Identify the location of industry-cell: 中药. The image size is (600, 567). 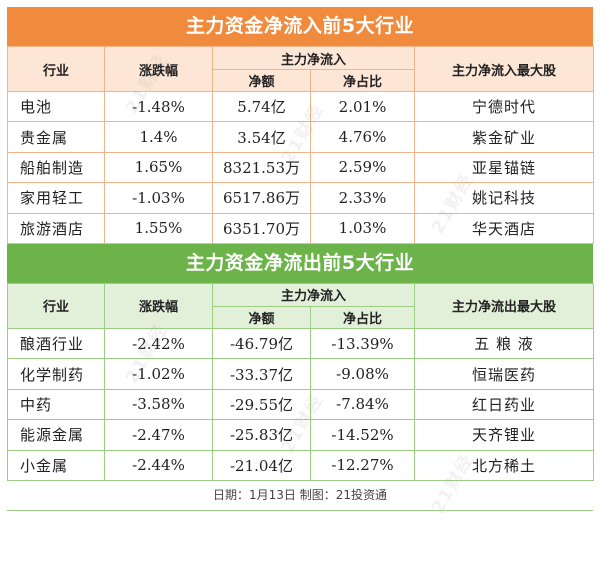
(56, 404).